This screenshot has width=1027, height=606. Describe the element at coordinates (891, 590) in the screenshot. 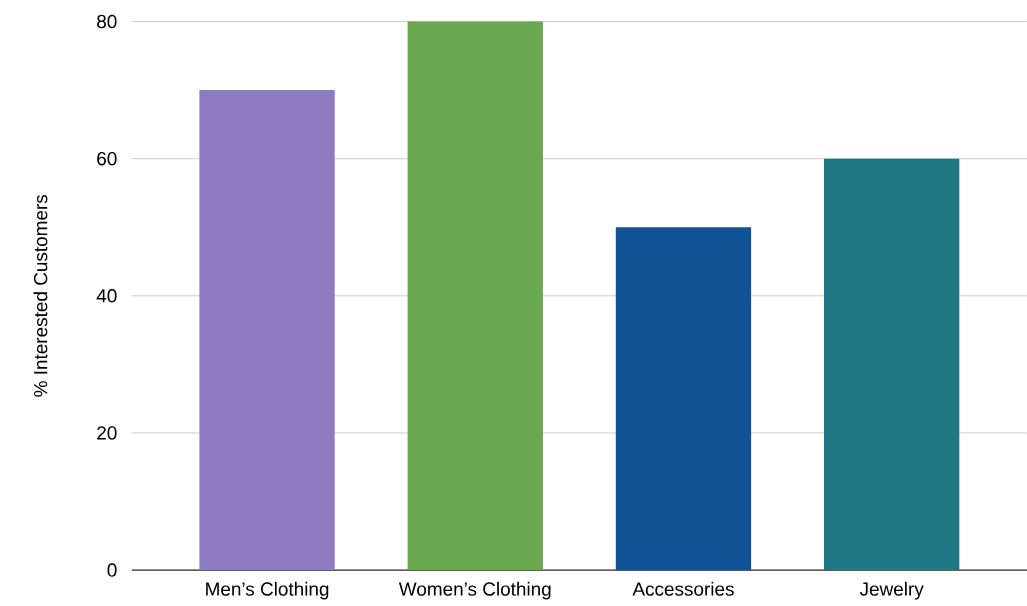

I see `x-tick-label: Jewelry` at that location.